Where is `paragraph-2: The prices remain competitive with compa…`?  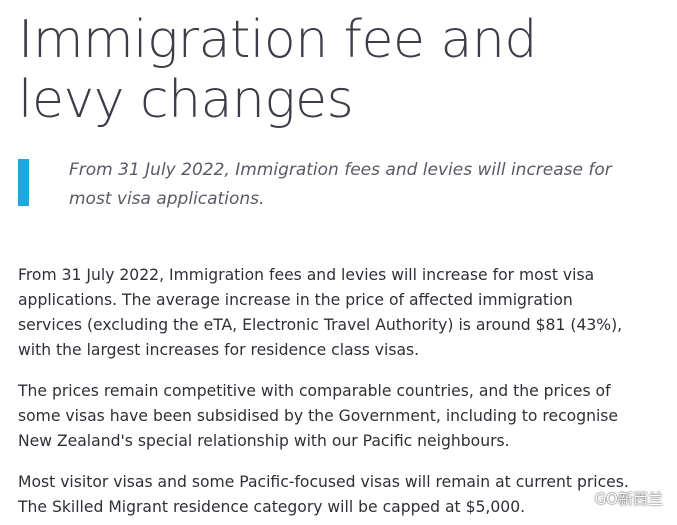 paragraph-2: The prices remain competitive with compa… is located at coordinates (318, 416).